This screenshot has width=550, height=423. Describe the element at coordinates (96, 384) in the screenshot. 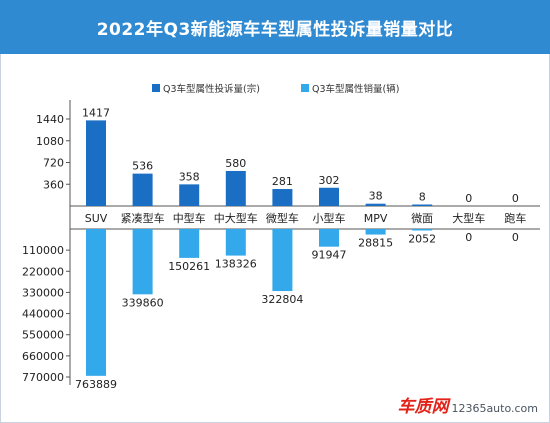

I see `sales-value-label: 763889` at that location.